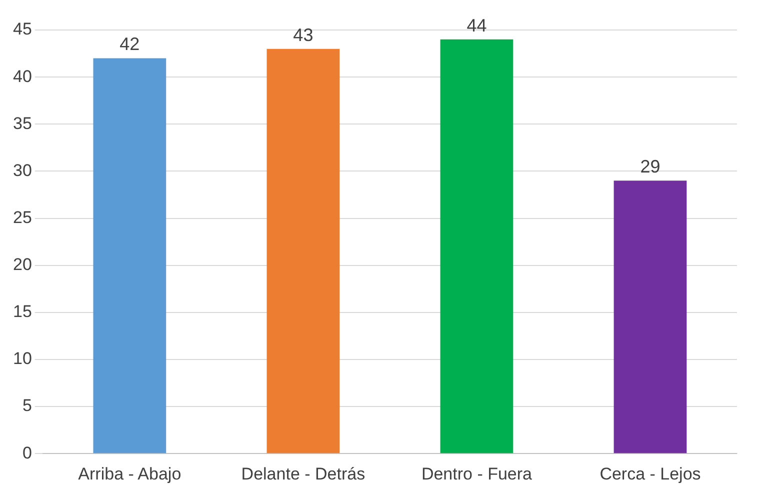 Image resolution: width=767 pixels, height=498 pixels. Describe the element at coordinates (130, 44) in the screenshot. I see `data-label: 42` at that location.